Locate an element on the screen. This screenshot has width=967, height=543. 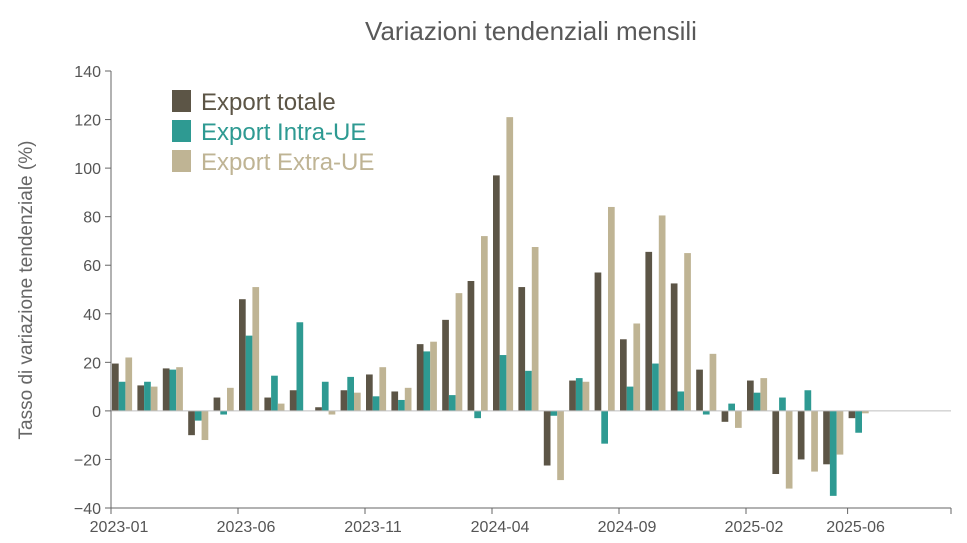
y-tick-label: 80 is located at coordinates (92, 218).